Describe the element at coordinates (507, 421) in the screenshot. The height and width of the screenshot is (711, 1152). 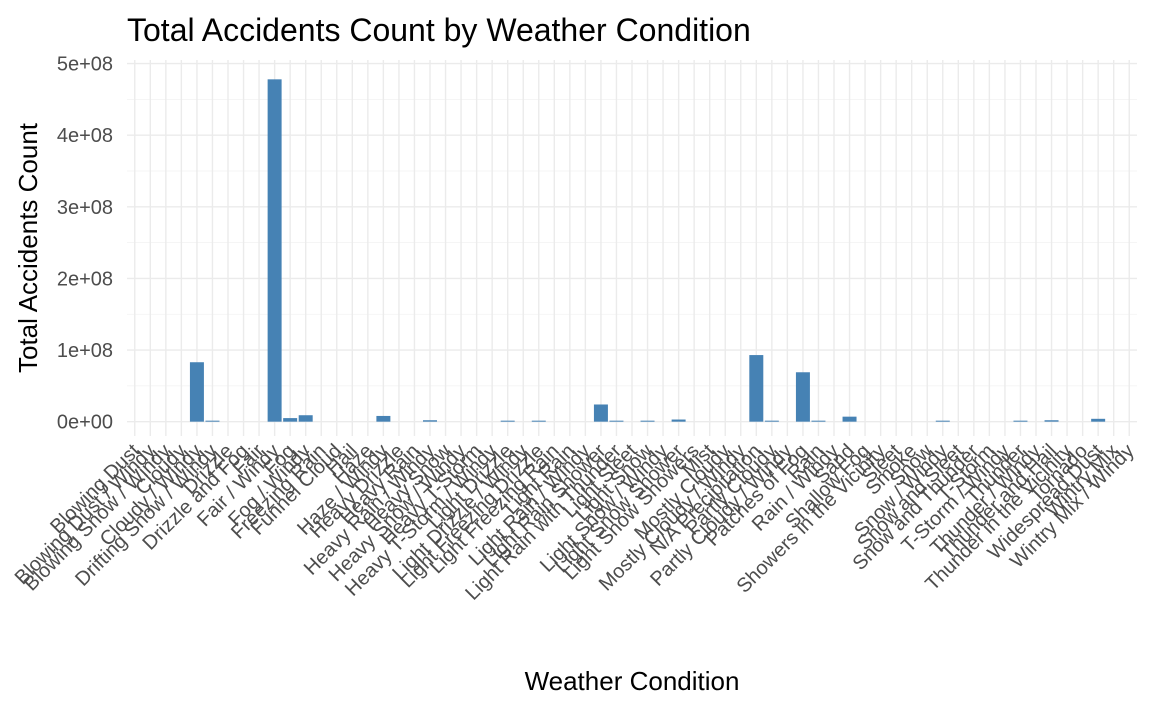
I see `bar-light-drizzle` at that location.